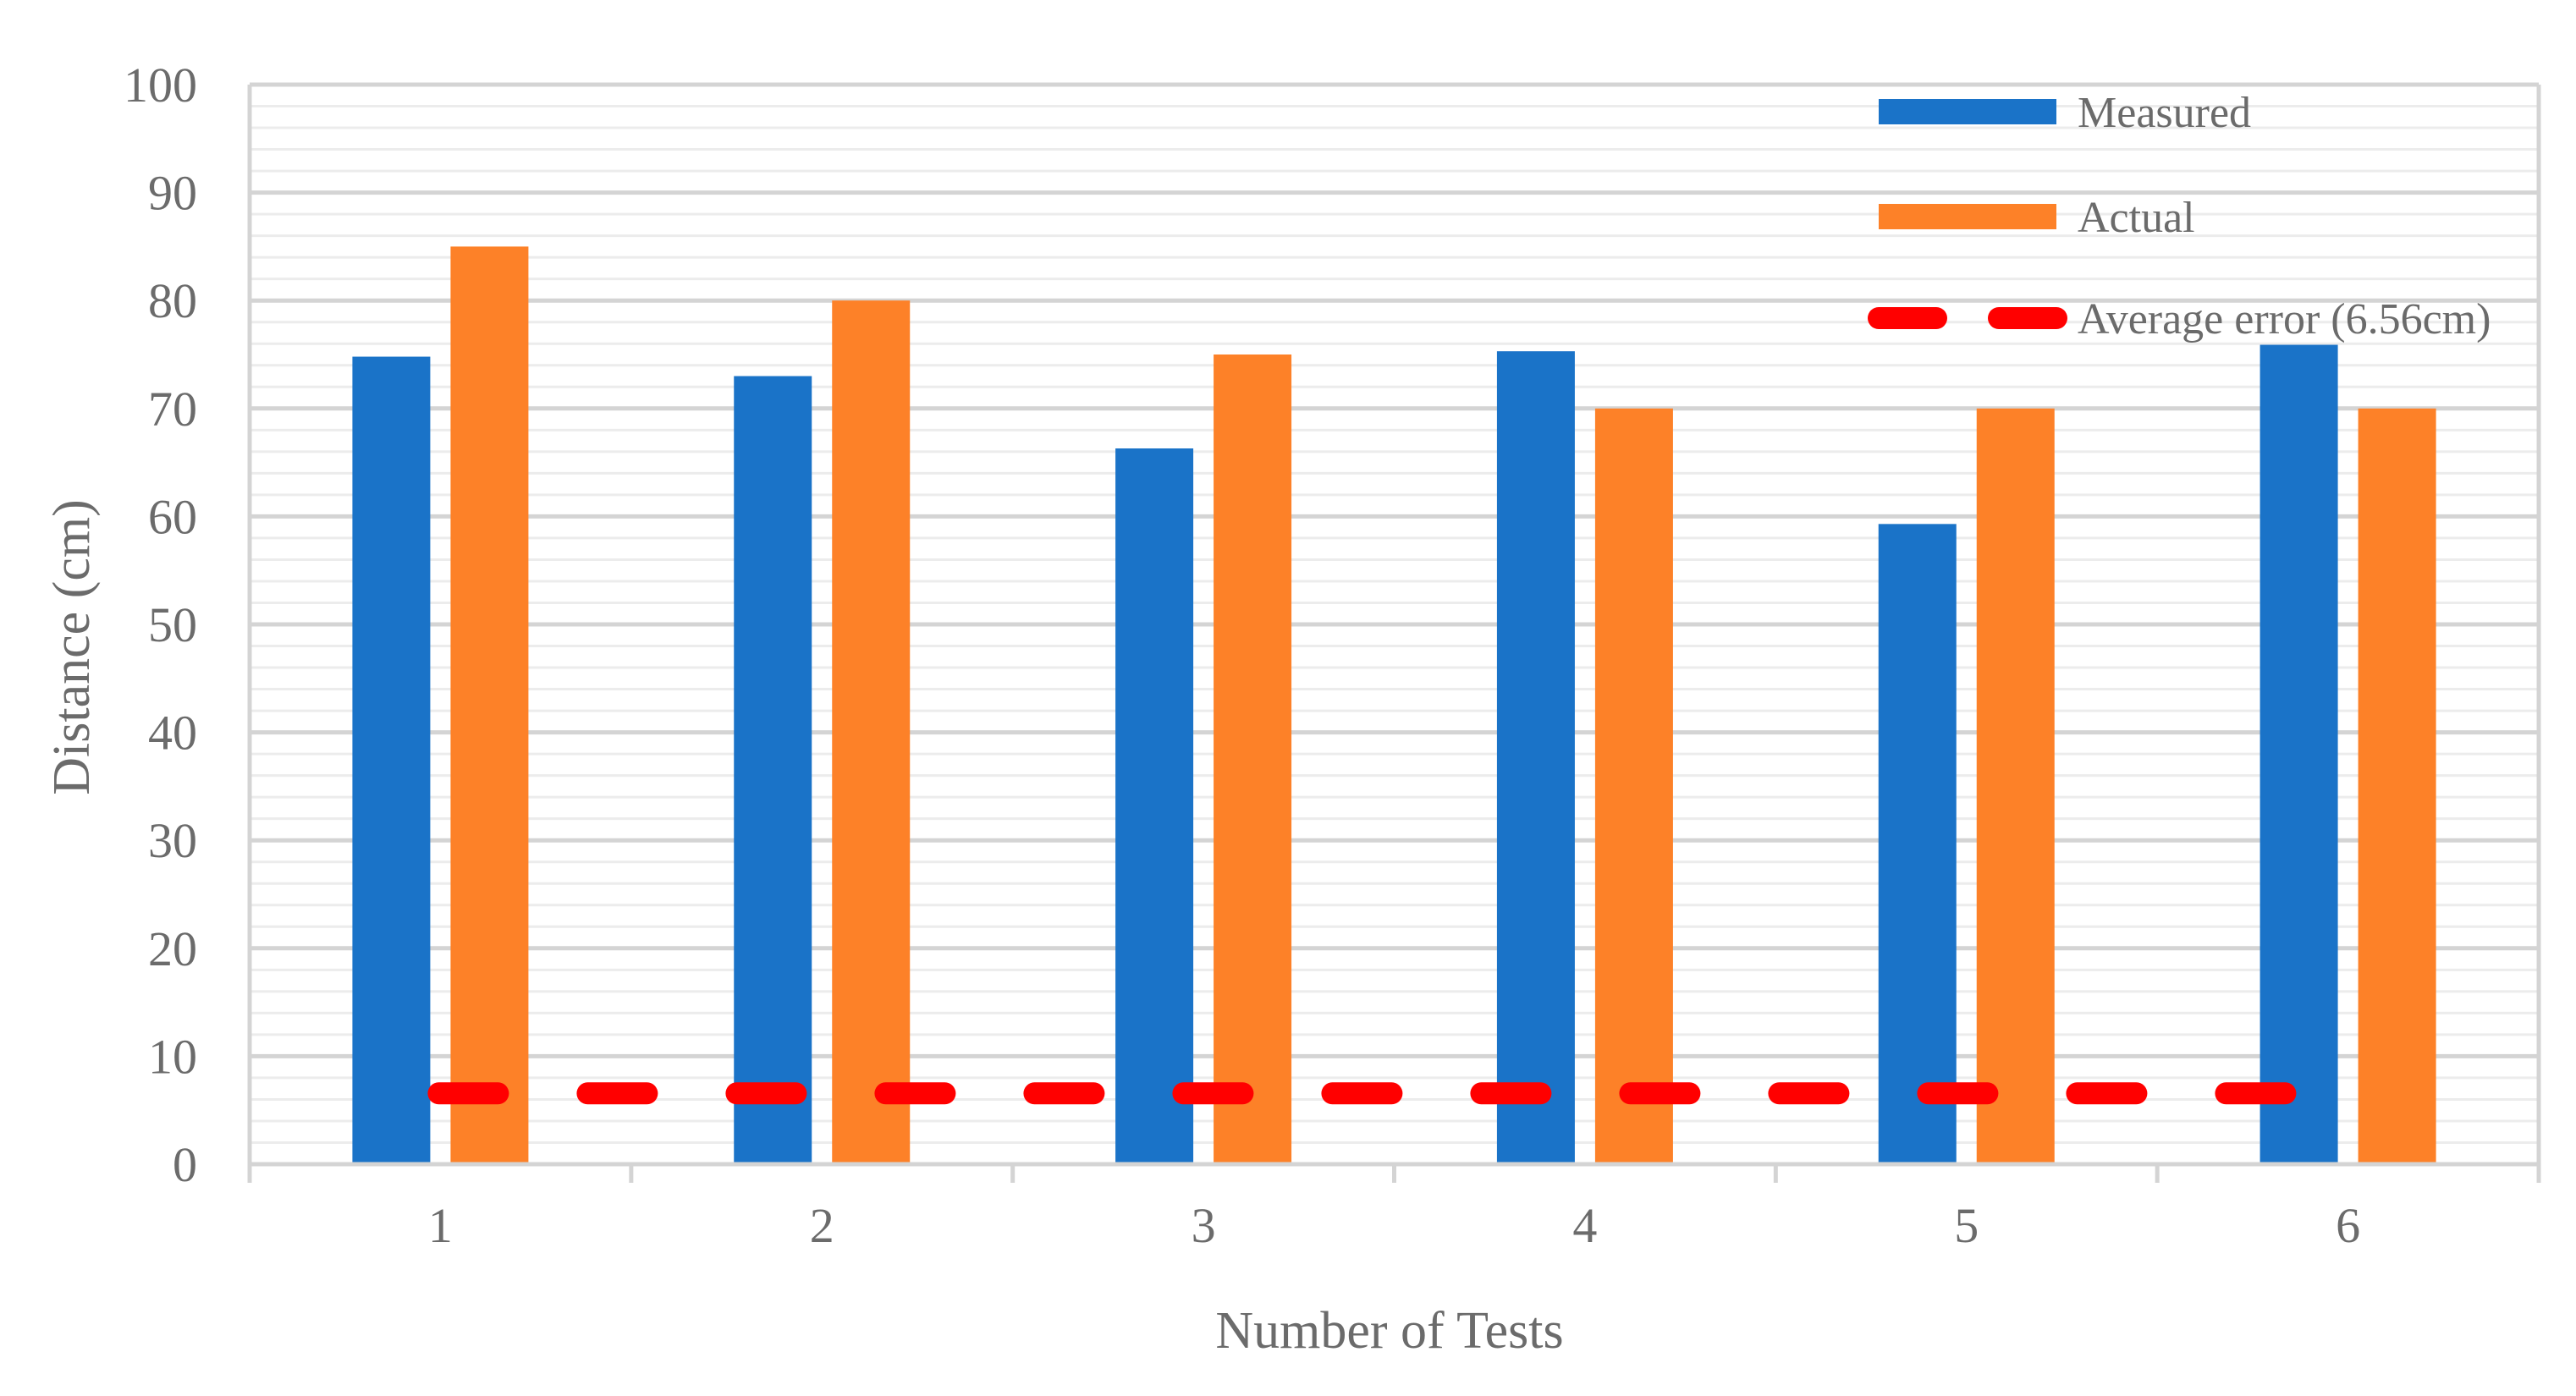 Image resolution: width=2576 pixels, height=1396 pixels. What do you see at coordinates (2136, 218) in the screenshot?
I see `legend-label-actual: Actual` at bounding box center [2136, 218].